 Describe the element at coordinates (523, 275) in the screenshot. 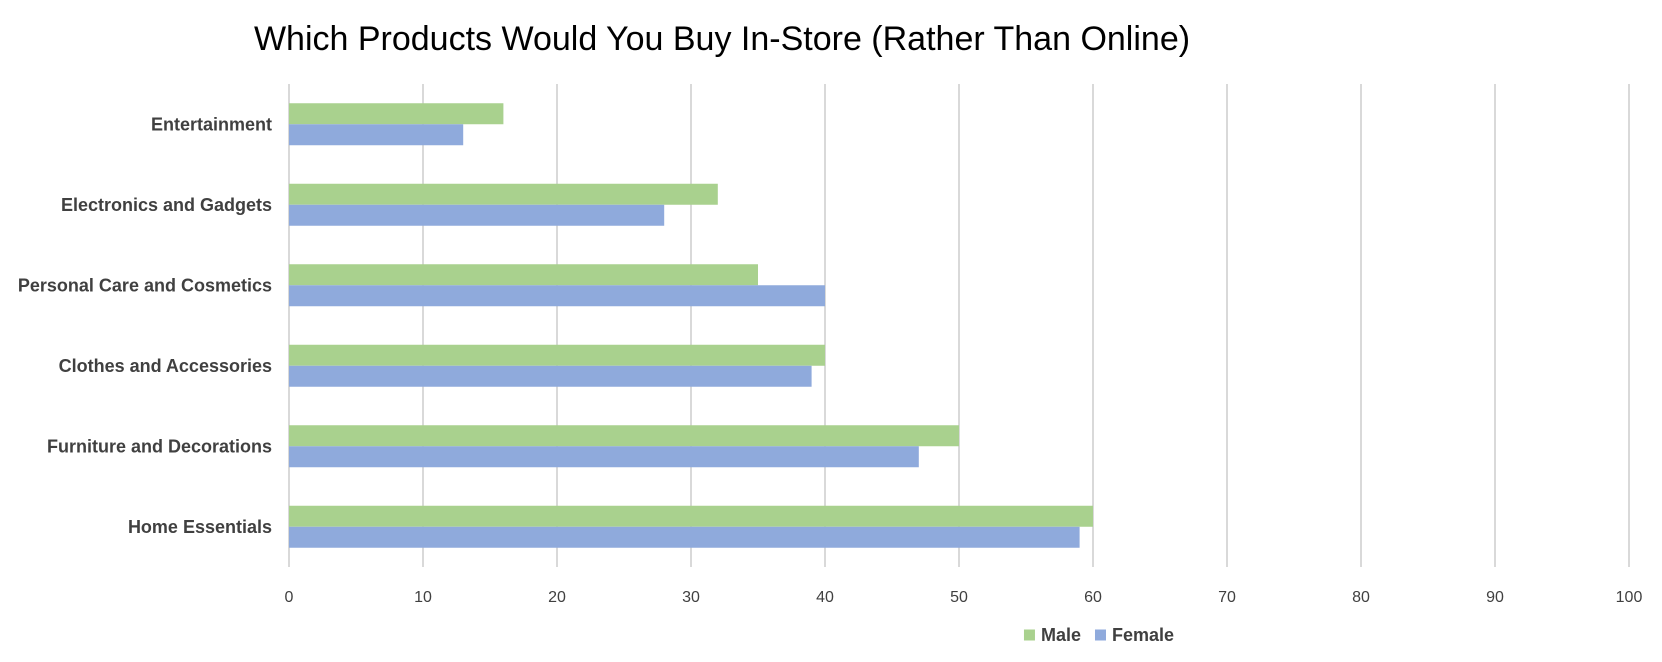

I see `bar-male-personal-care-and-cosmetics` at that location.